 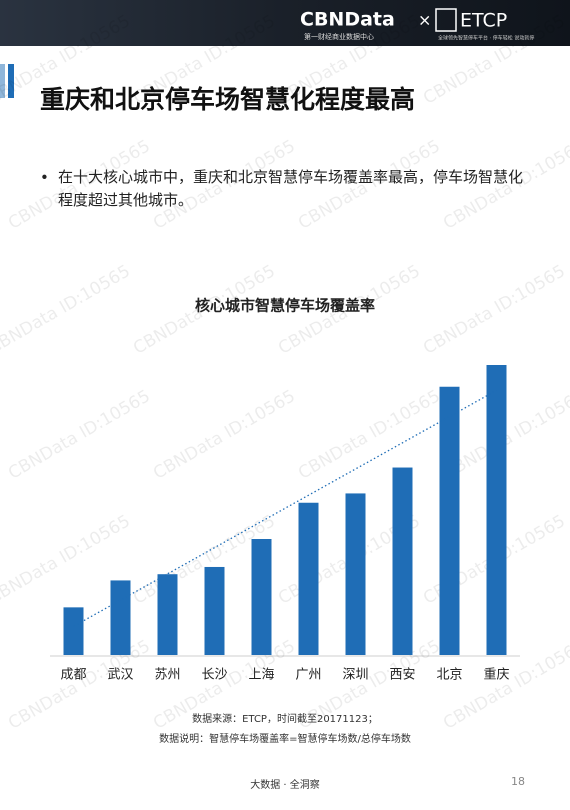 What do you see at coordinates (308, 675) in the screenshot?
I see `x-tick-label: 广州` at bounding box center [308, 675].